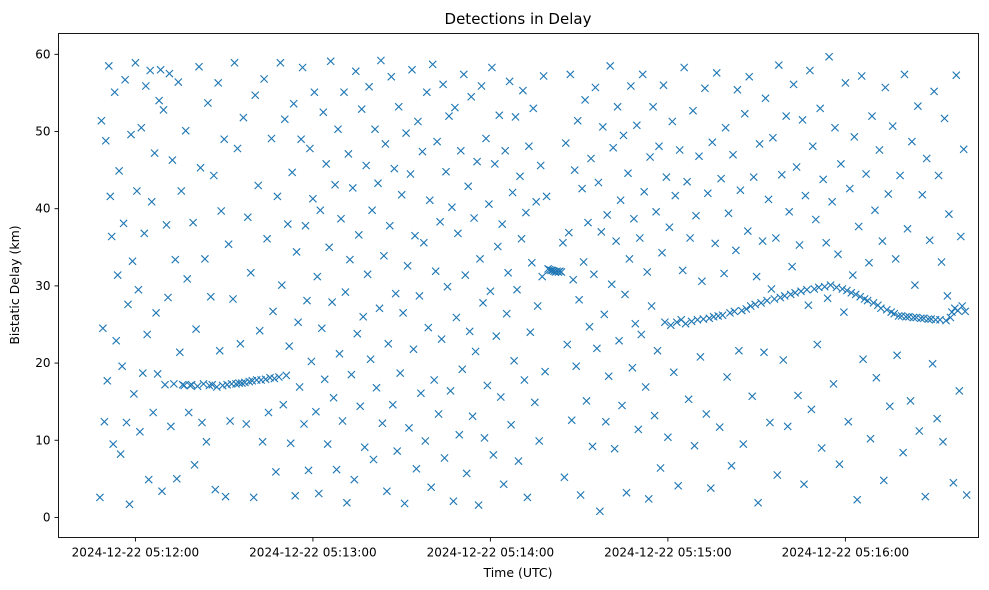 This screenshot has width=989, height=590. Describe the element at coordinates (42, 363) in the screenshot. I see `y-tick-label: 20` at that location.